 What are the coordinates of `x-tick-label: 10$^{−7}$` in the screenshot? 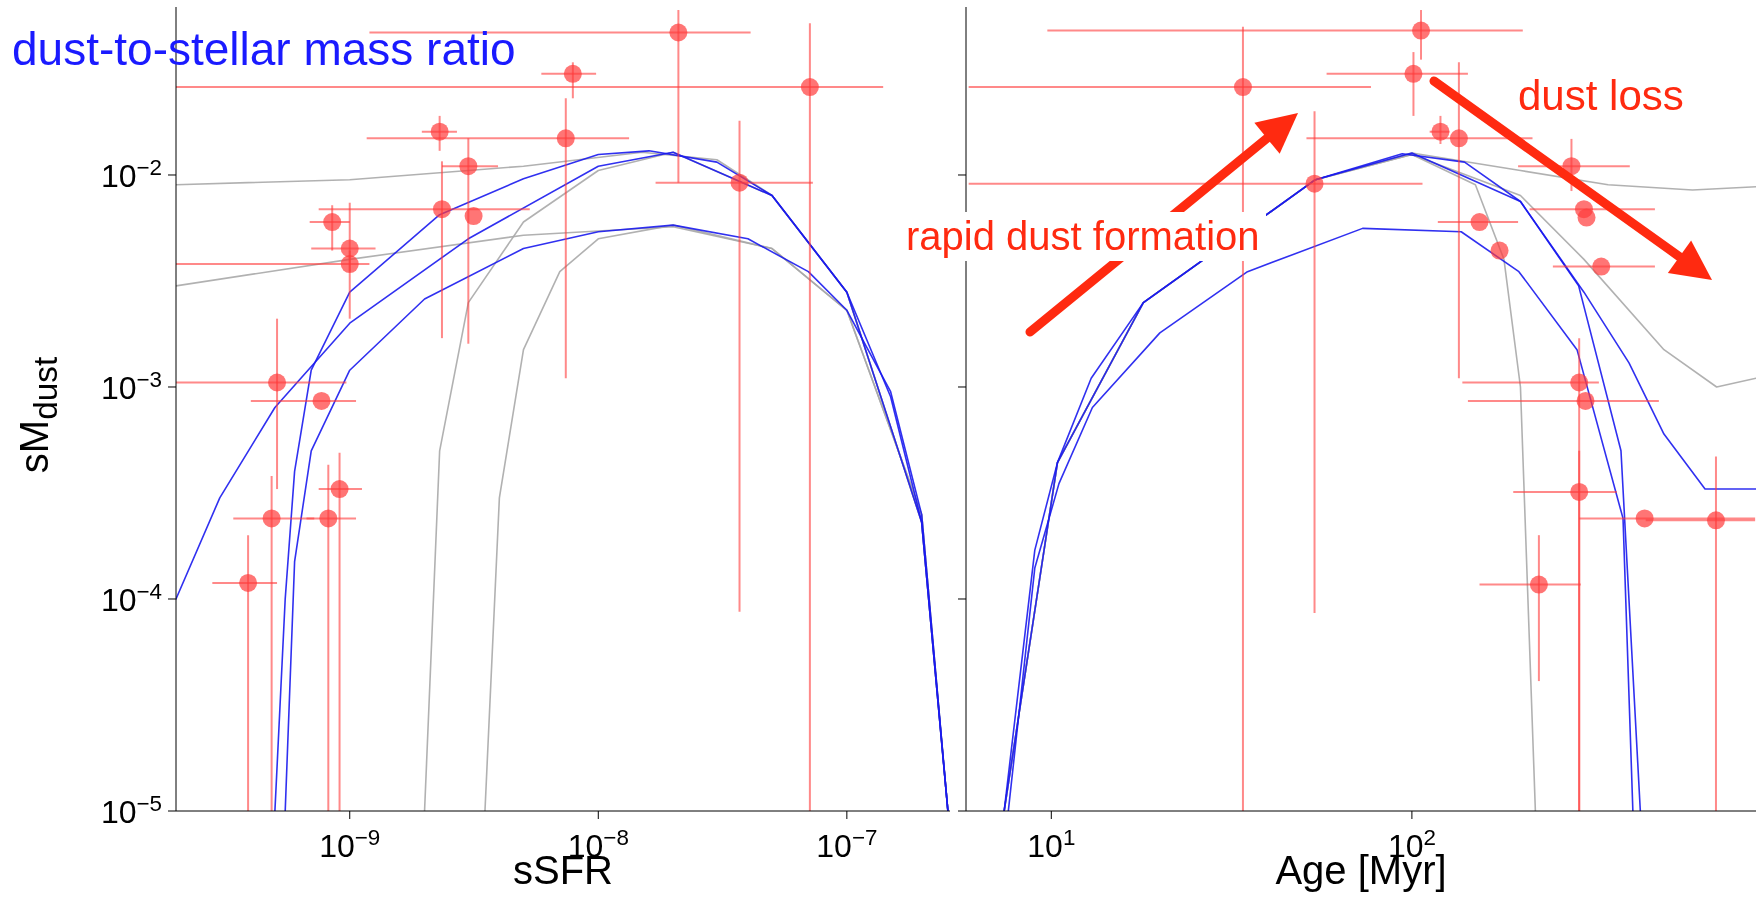 It's located at (847, 844).